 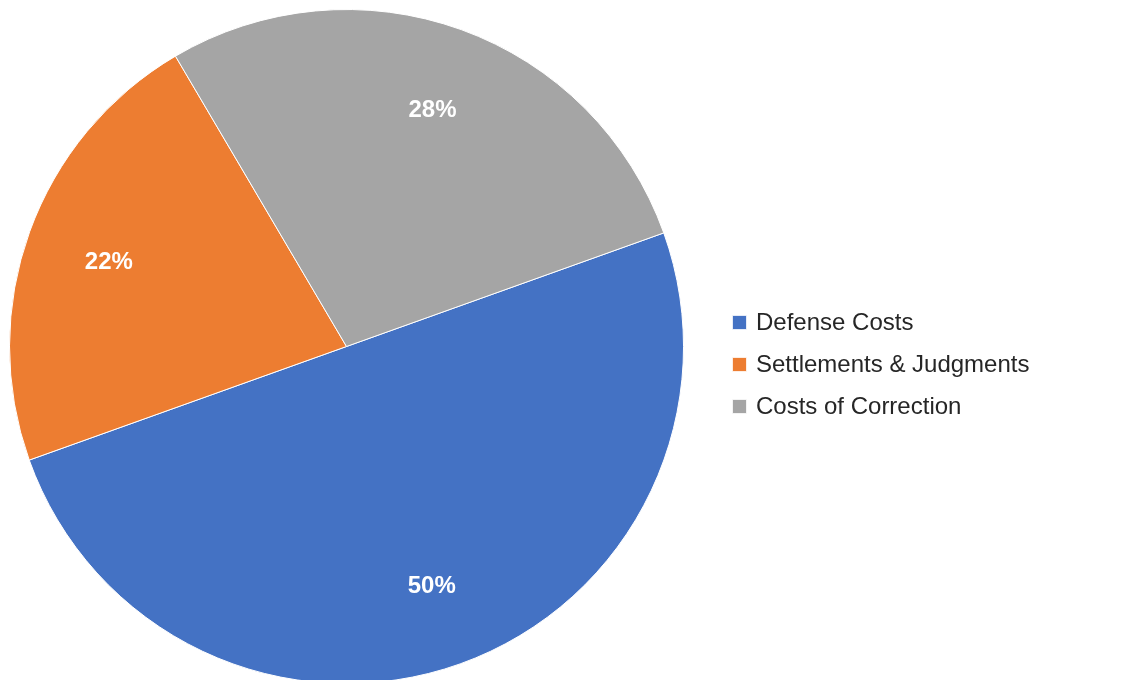 I want to click on data-label: 50%, so click(x=431, y=584).